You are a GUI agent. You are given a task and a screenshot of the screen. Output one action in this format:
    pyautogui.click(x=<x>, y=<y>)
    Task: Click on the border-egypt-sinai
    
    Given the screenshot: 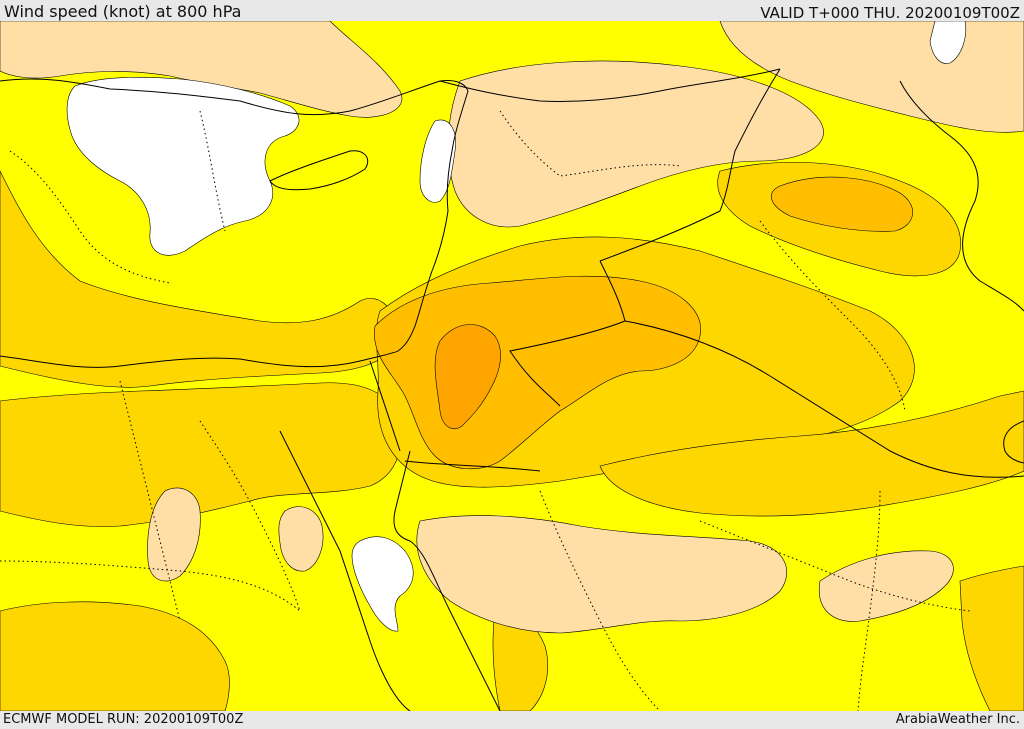 What is the action you would take?
    pyautogui.click(x=385, y=406)
    